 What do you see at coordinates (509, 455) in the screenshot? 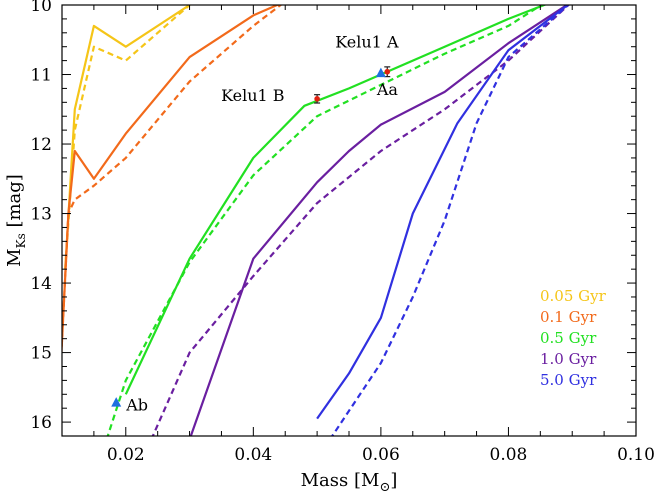
I see `x-tick-label: 0.08` at bounding box center [509, 455].